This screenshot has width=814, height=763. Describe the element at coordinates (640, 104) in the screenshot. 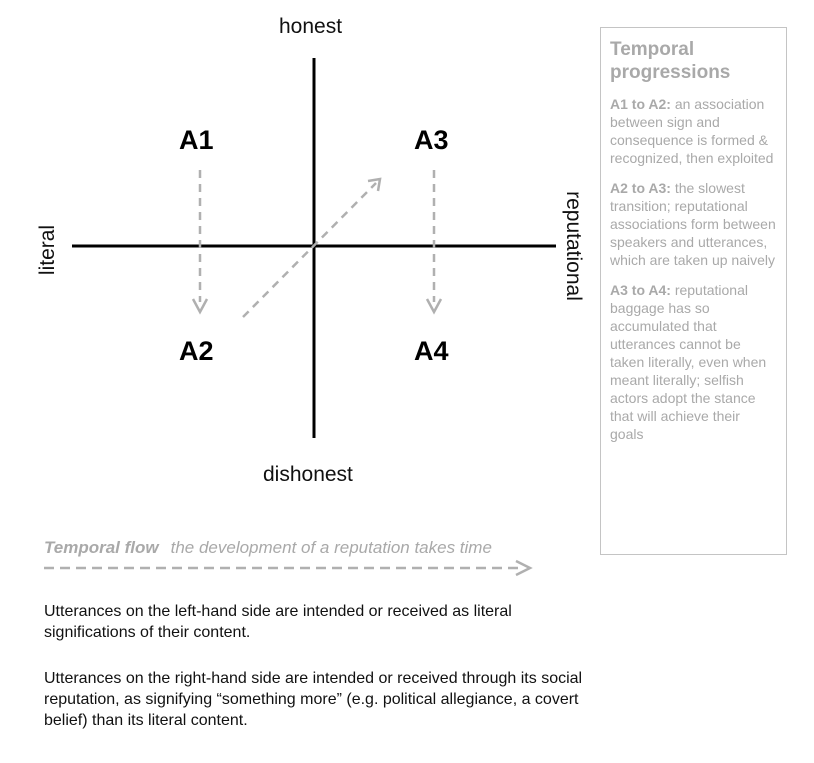

I see `panel-entry-key: A1 to A2:` at that location.